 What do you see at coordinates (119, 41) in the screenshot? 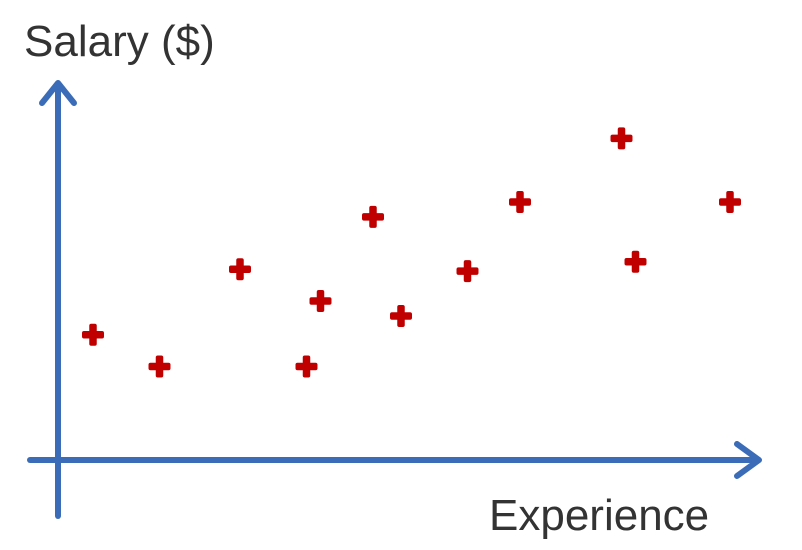
I see `y-axis-label: Salary ($)` at bounding box center [119, 41].